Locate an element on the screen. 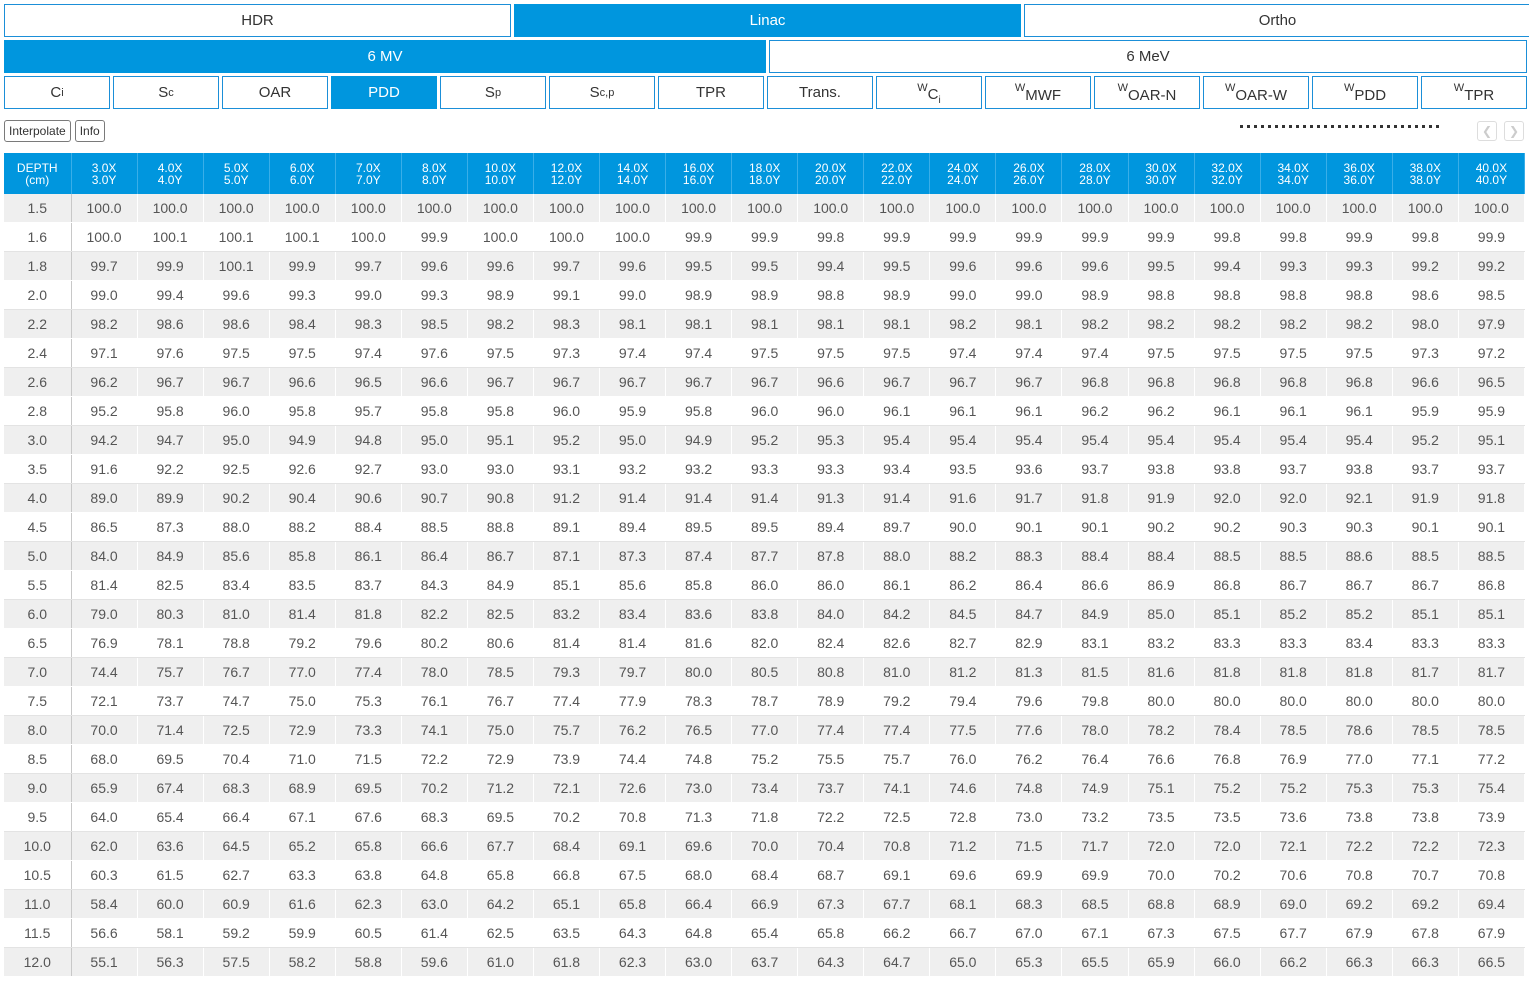 This screenshot has height=986, width=1529. field-size-x: 30.0X is located at coordinates (1161, 167).